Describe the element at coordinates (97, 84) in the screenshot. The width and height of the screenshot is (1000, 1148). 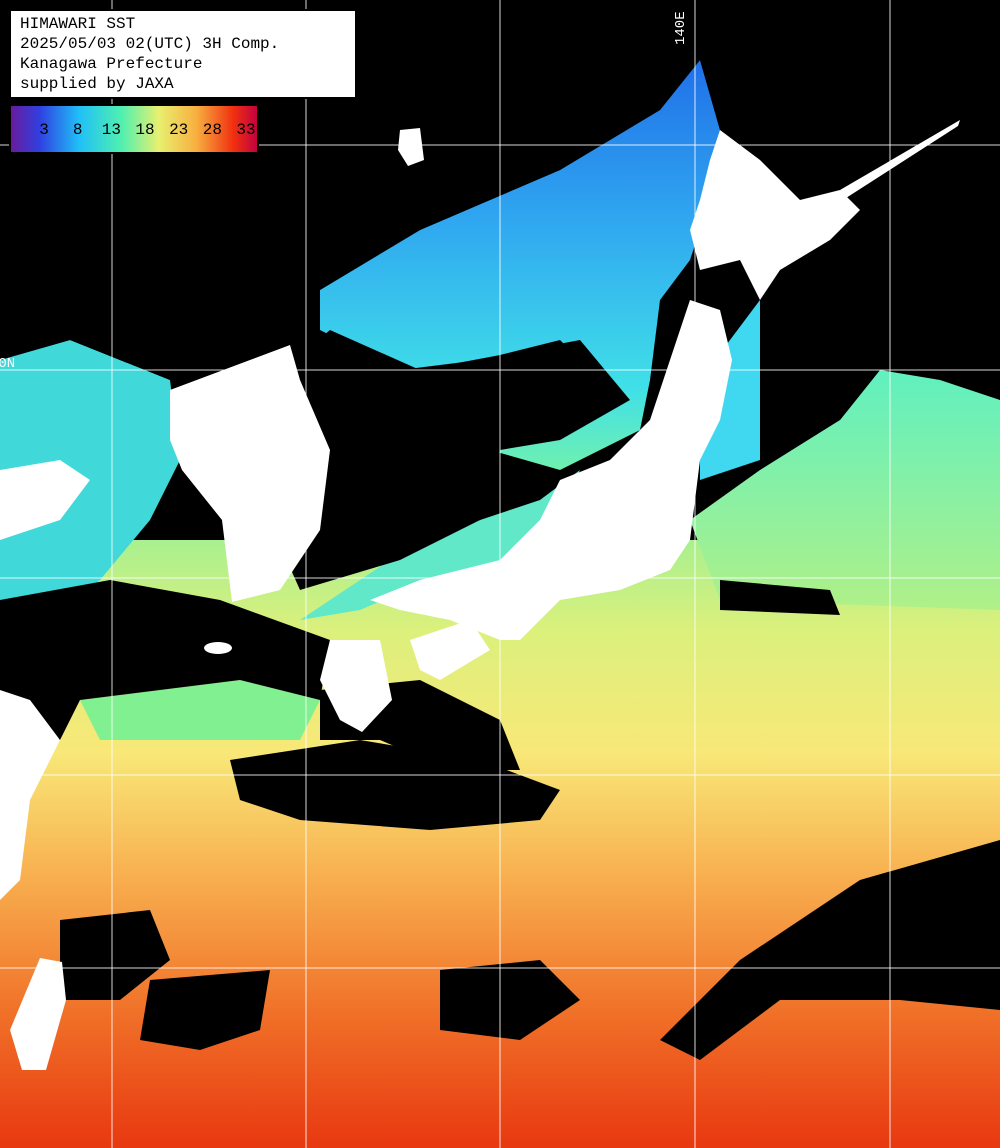
I see `title-line: supplied by JAXA` at that location.